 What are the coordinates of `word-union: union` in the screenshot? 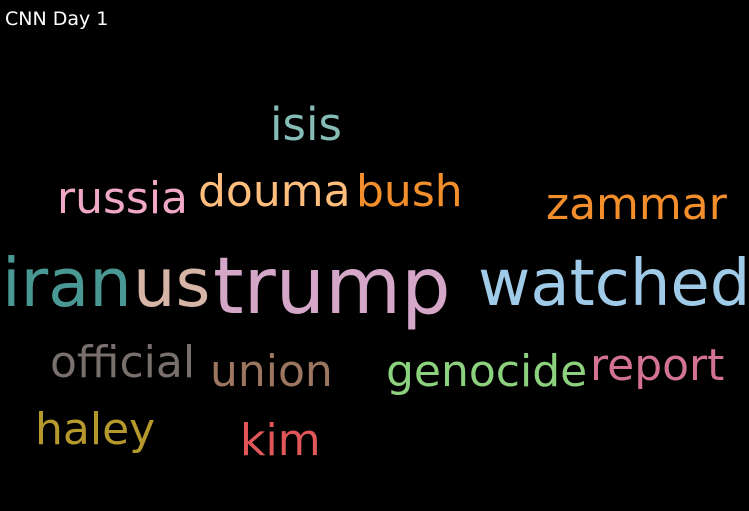 It's located at (271, 371).